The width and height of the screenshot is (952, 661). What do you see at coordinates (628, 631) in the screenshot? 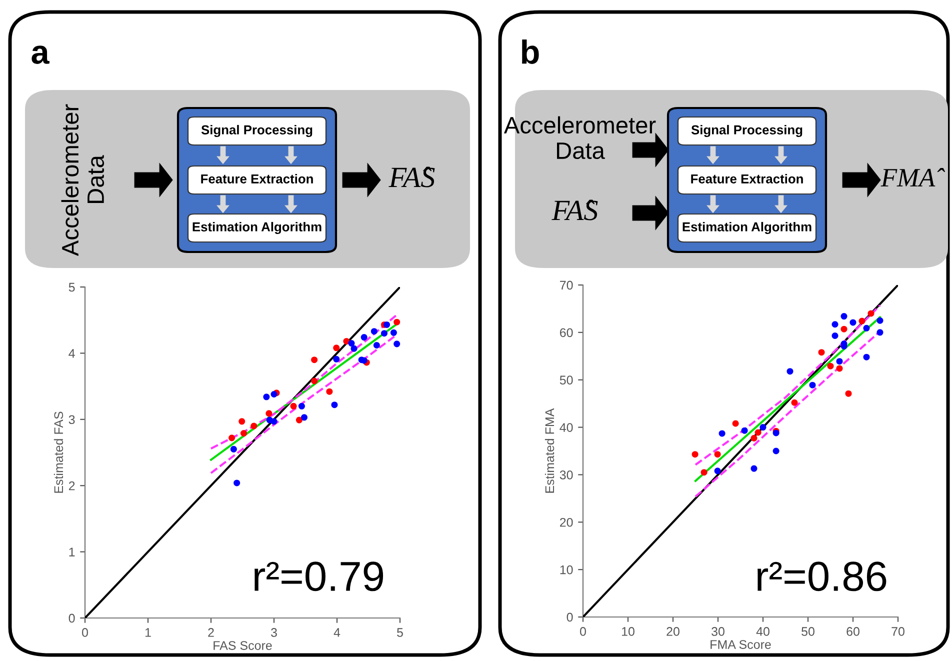
I see `x-tick-label: 10` at bounding box center [628, 631].